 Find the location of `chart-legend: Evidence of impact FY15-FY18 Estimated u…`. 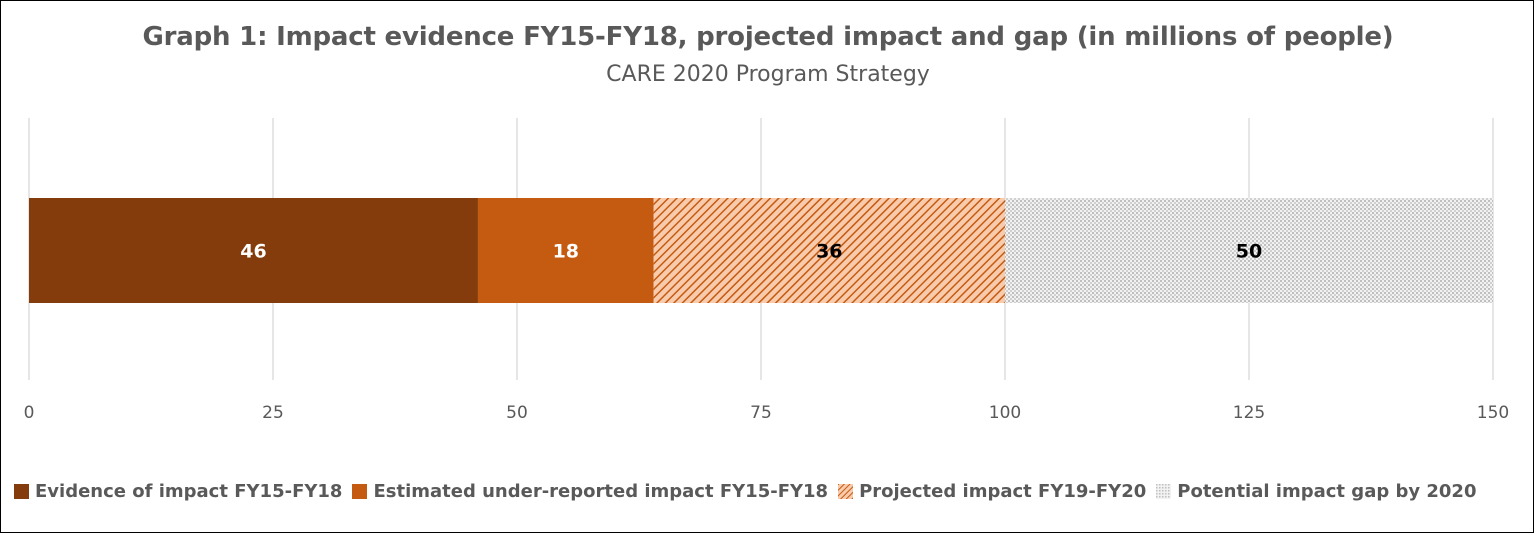

chart-legend: Evidence of impact FY15-FY18 Estimated u… is located at coordinates (750, 491).